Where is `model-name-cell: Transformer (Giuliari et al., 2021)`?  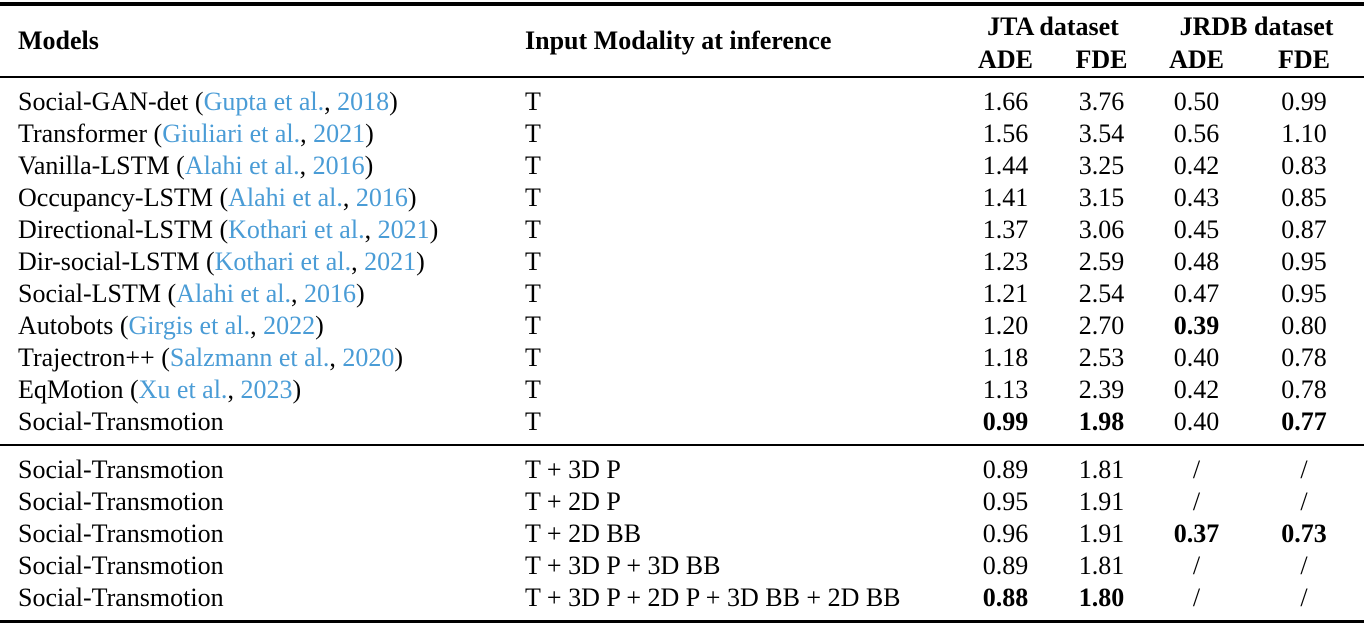
model-name-cell: Transformer (Giuliari et al., 2021) is located at coordinates (262, 134).